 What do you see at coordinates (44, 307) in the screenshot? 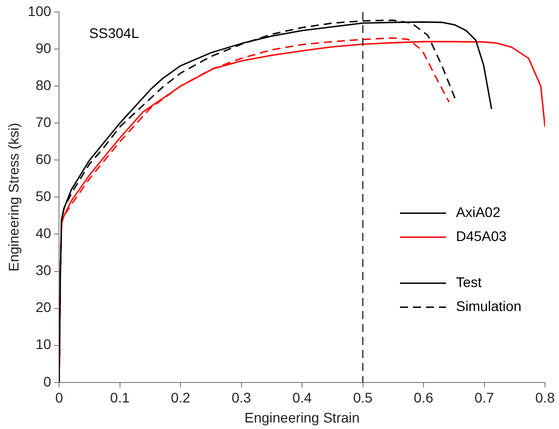
I see `y-tick-label: 20` at bounding box center [44, 307].